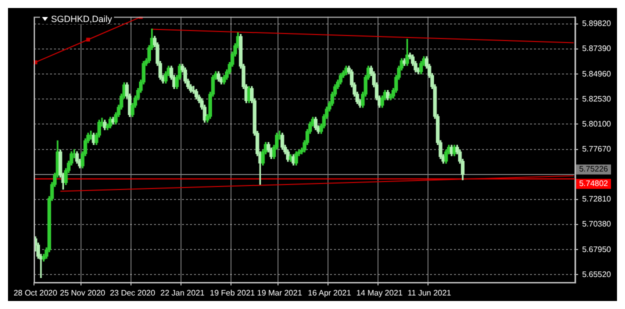 The image size is (625, 309). Describe the element at coordinates (597, 199) in the screenshot. I see `y-tick-label: 5.72810` at that location.